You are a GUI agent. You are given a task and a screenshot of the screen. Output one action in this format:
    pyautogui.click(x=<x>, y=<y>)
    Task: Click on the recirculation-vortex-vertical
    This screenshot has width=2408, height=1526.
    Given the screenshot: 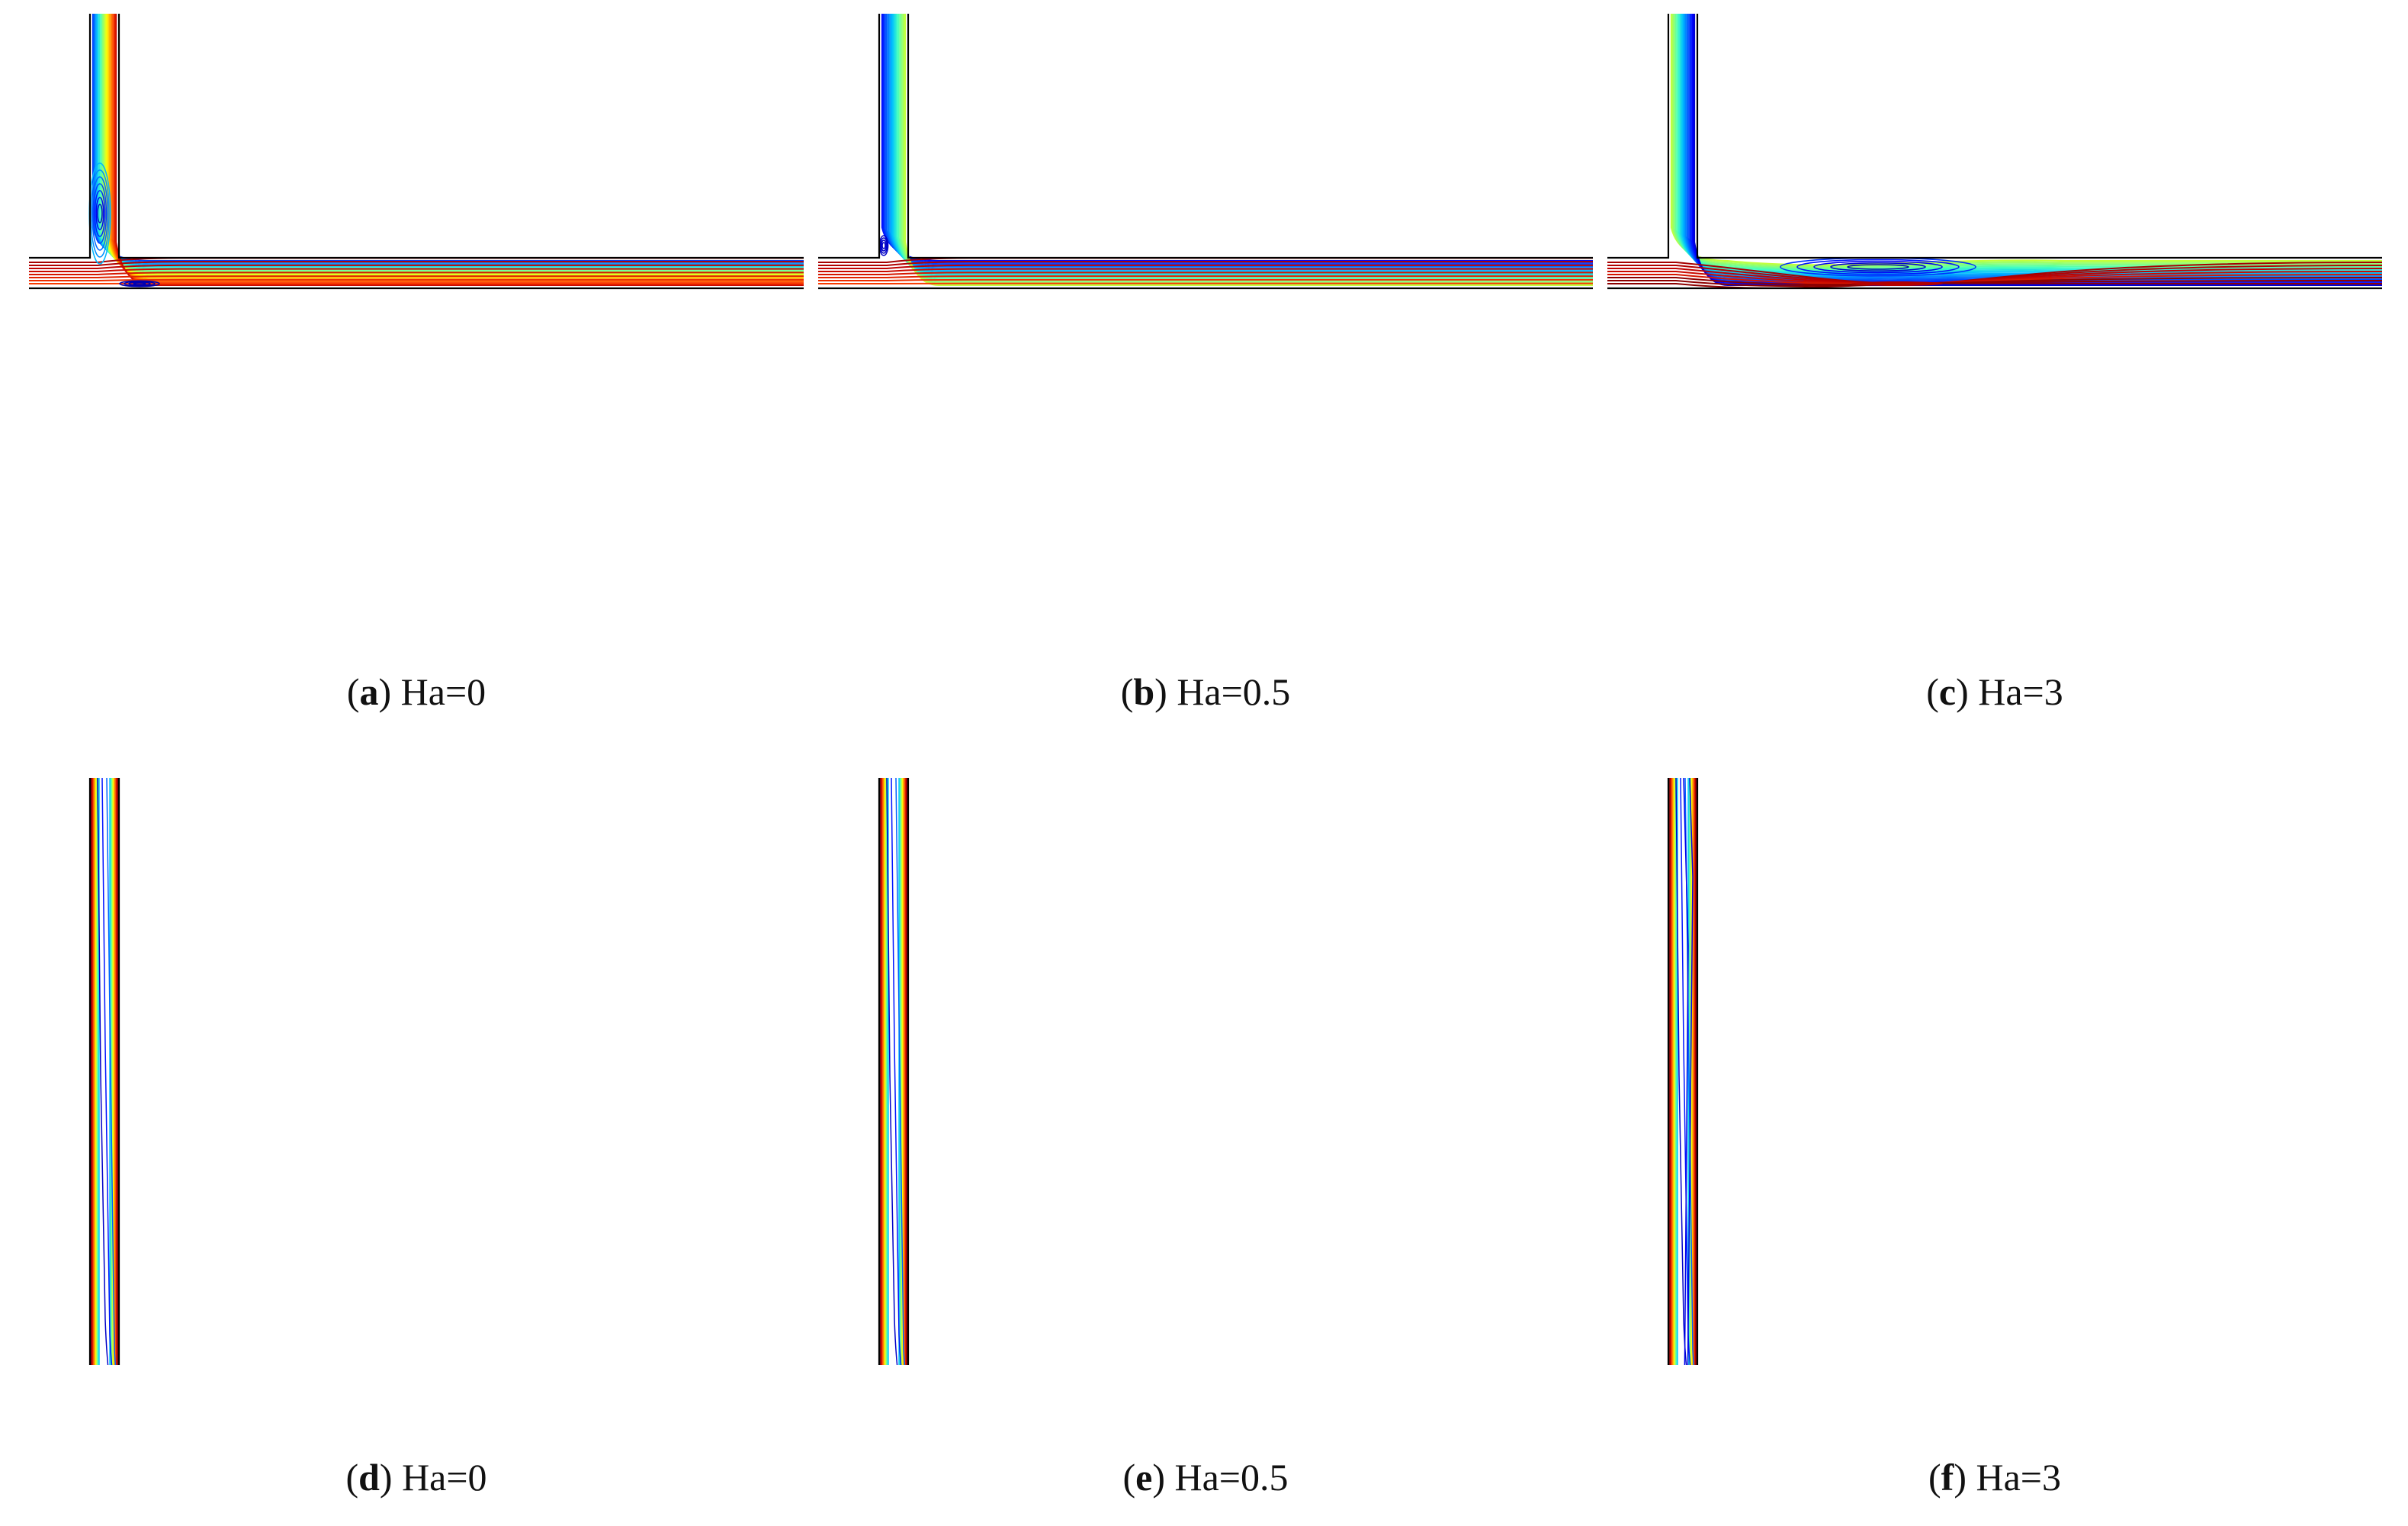 What is the action you would take?
    pyautogui.click(x=100, y=213)
    